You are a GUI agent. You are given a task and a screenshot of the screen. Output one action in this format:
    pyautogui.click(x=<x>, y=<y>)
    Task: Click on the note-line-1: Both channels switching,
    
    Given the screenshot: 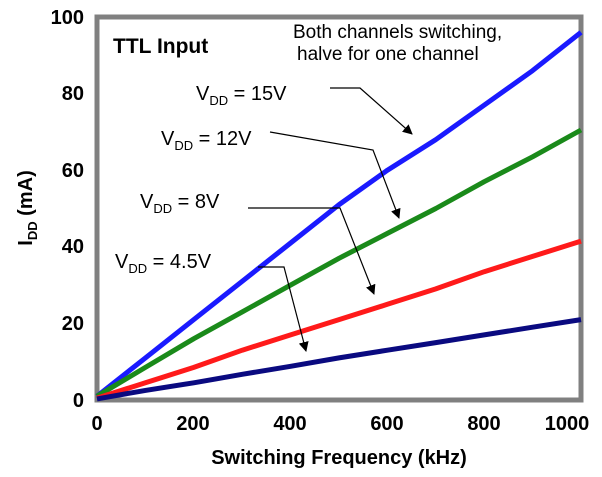 What is the action you would take?
    pyautogui.click(x=397, y=32)
    